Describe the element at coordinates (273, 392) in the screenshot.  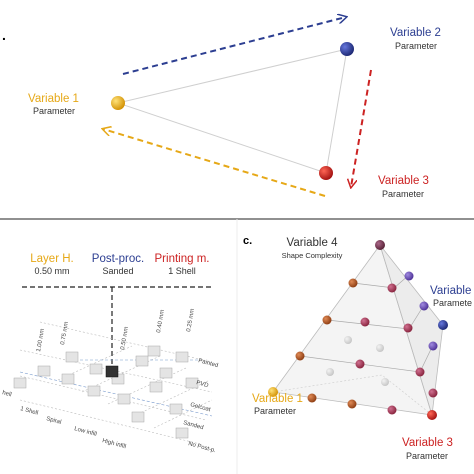
I see `variable-1-sphere` at that location.